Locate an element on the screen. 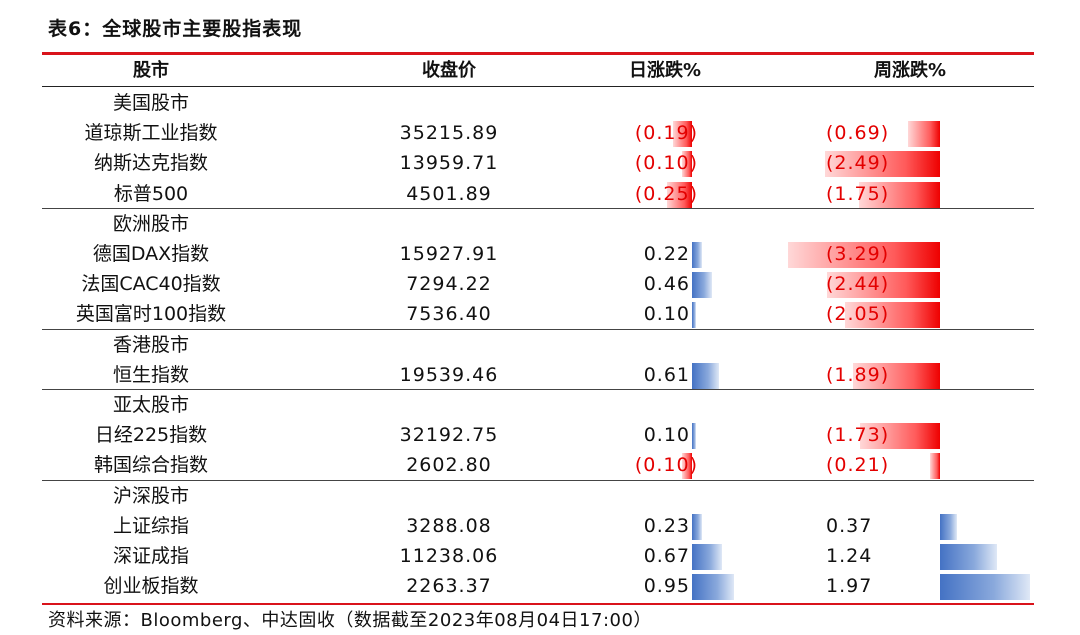 Image resolution: width=1080 pixels, height=635 pixels. weekly-change: (1.75) is located at coordinates (858, 193).